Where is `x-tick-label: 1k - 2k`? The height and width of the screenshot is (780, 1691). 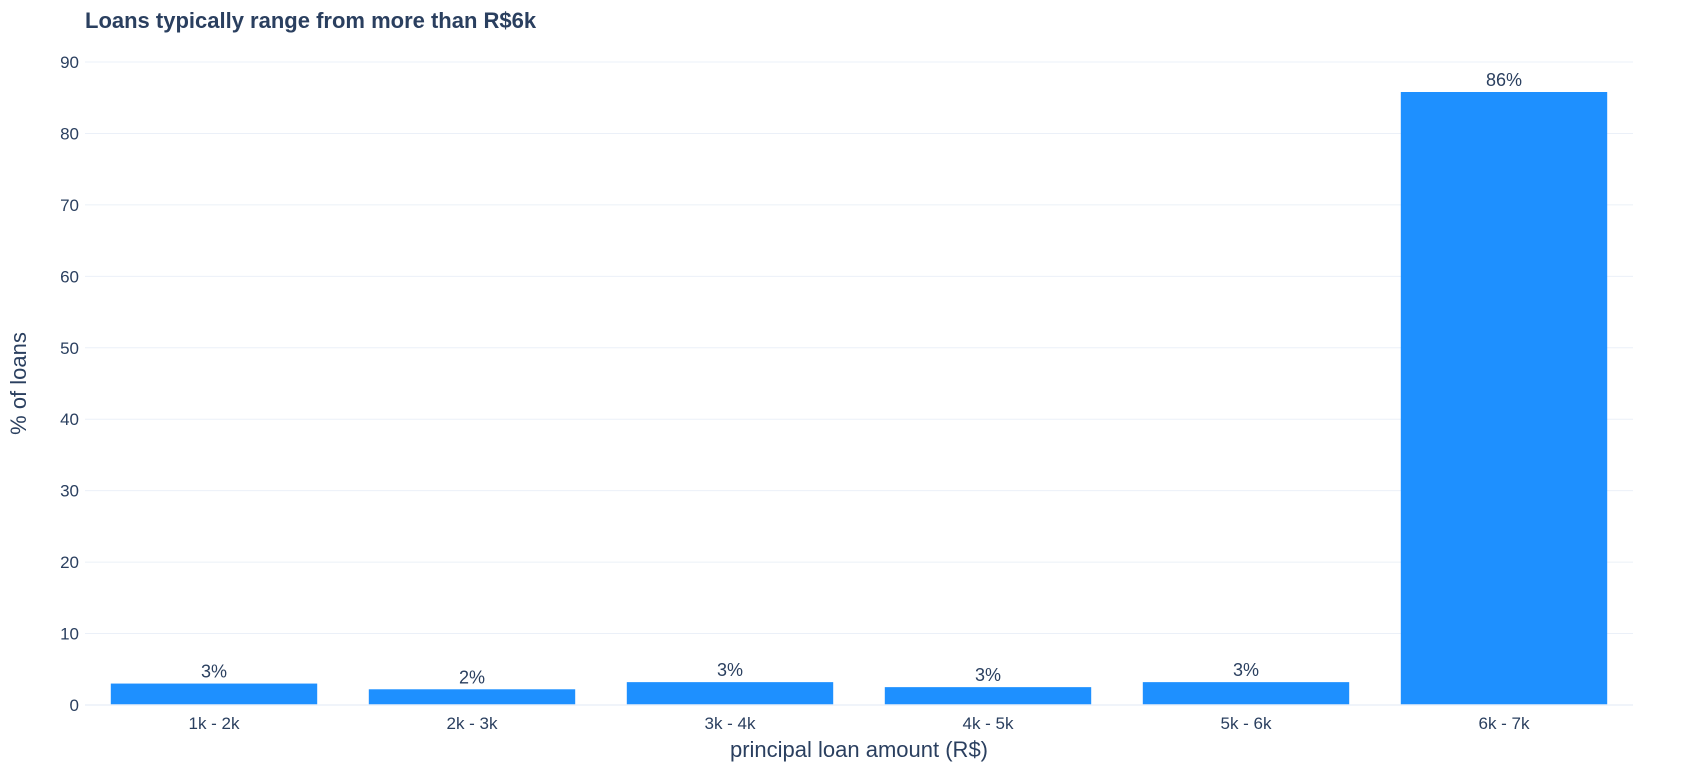
x-tick-label: 1k - 2k is located at coordinates (214, 723).